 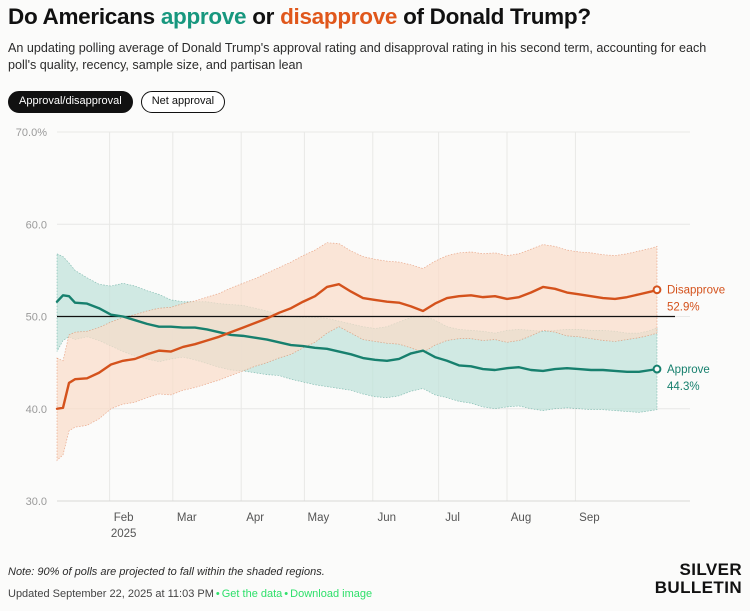 What do you see at coordinates (252, 594) in the screenshot?
I see `get-the-data-link: Get the data` at bounding box center [252, 594].